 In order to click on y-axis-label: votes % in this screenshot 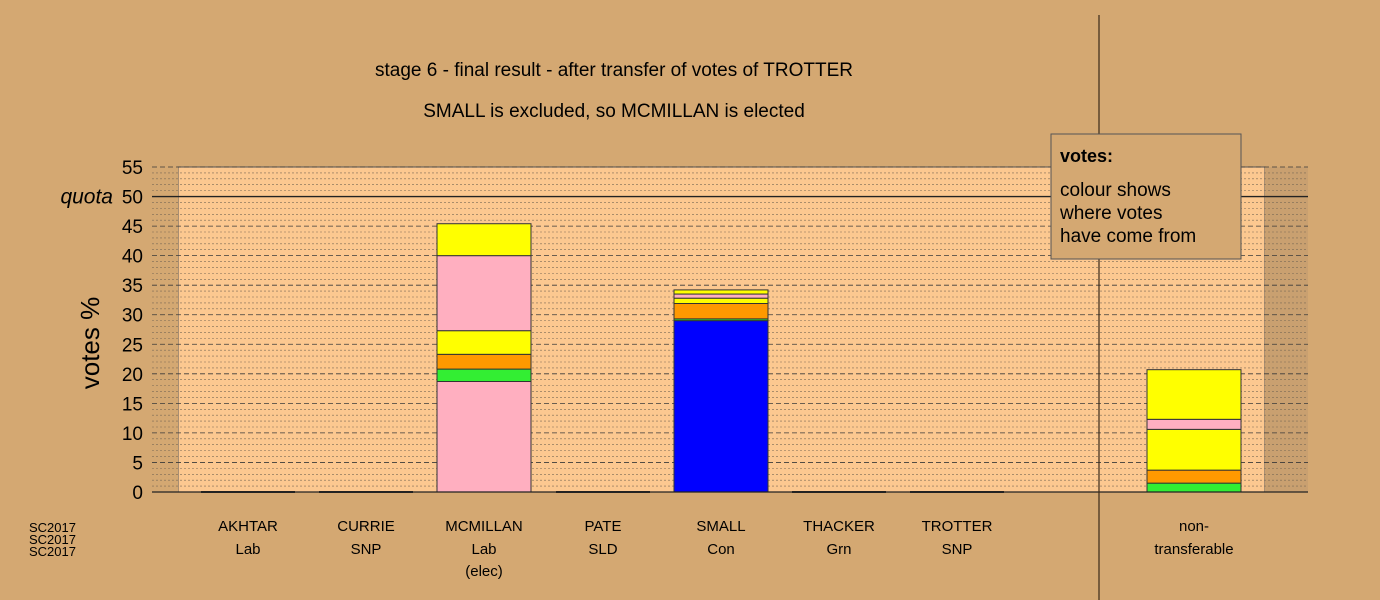, I will do `click(90, 343)`.